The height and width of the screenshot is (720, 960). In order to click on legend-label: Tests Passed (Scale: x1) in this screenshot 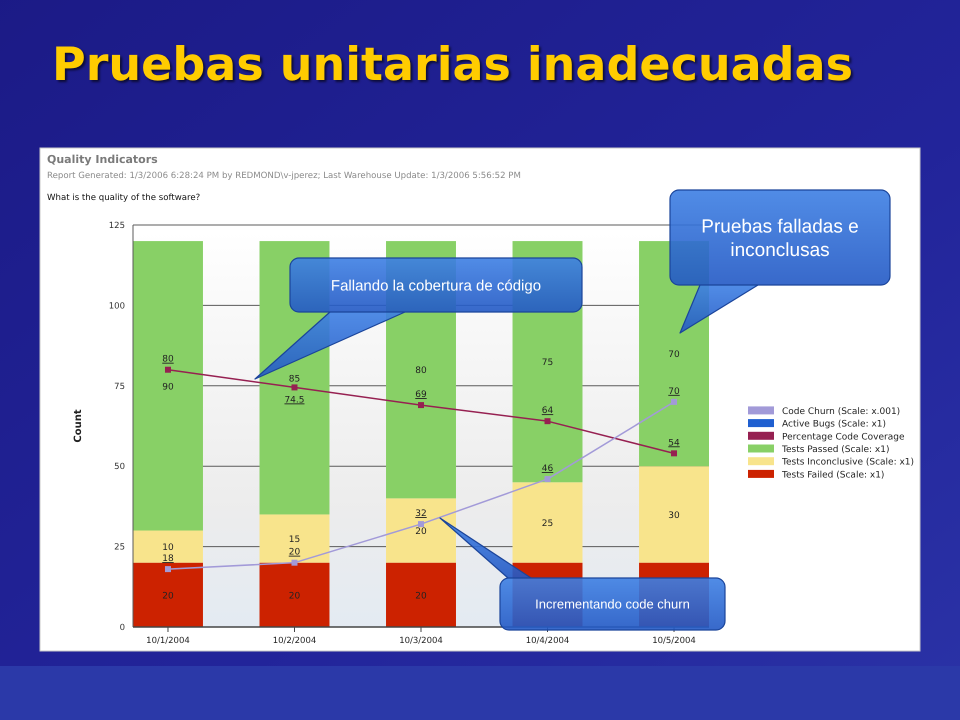, I will do `click(835, 450)`.